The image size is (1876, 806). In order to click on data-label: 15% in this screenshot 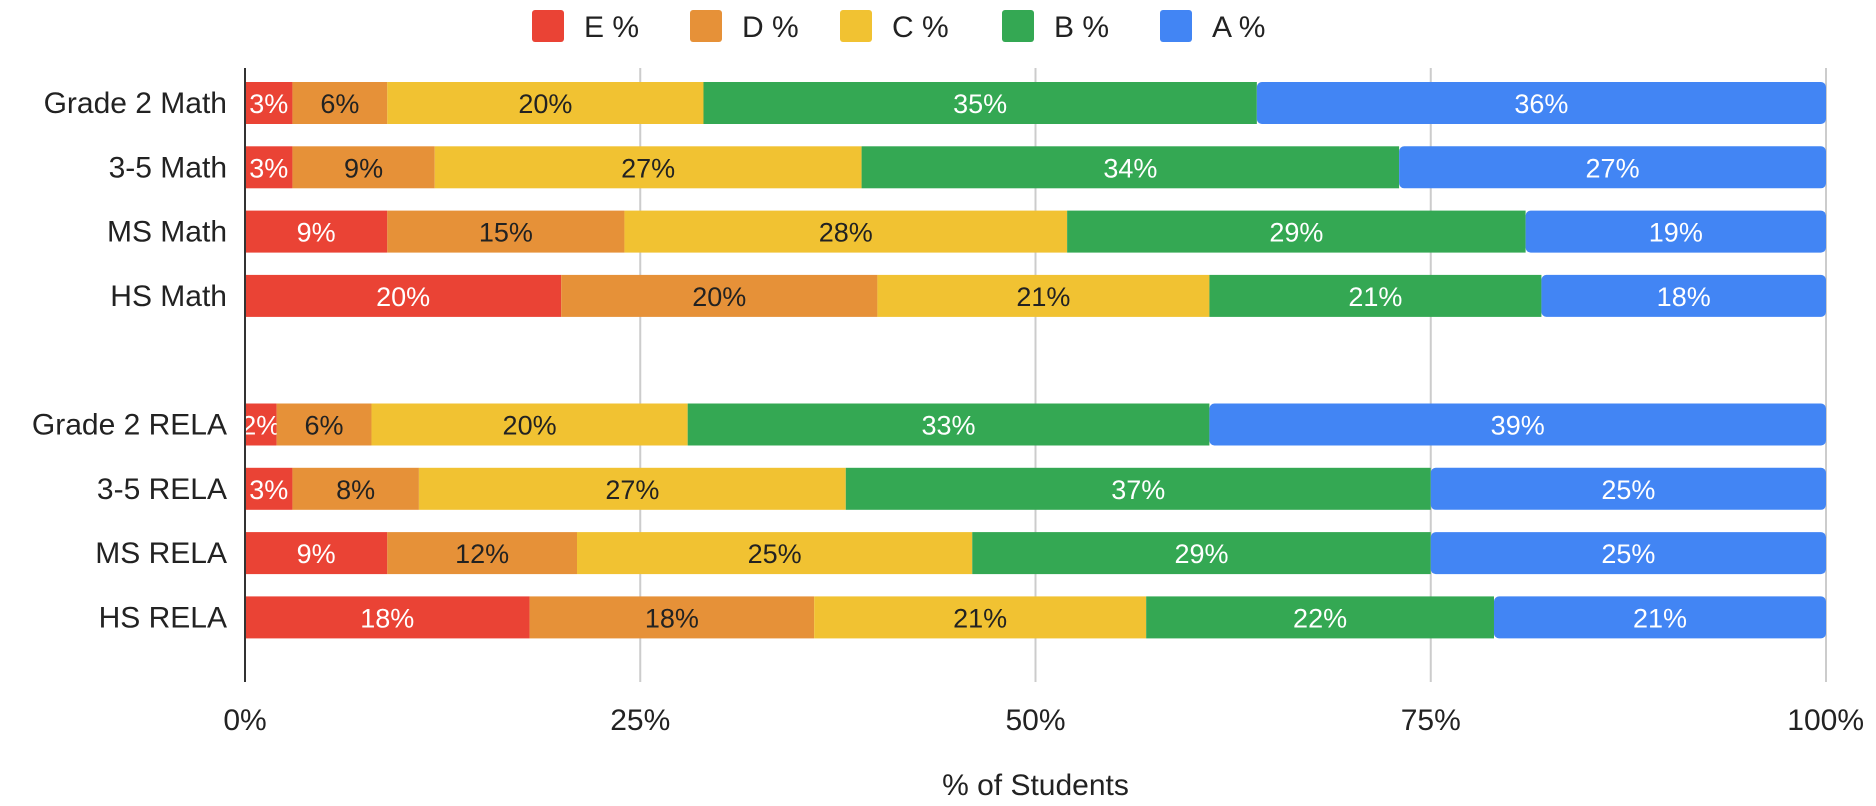, I will do `click(506, 233)`.